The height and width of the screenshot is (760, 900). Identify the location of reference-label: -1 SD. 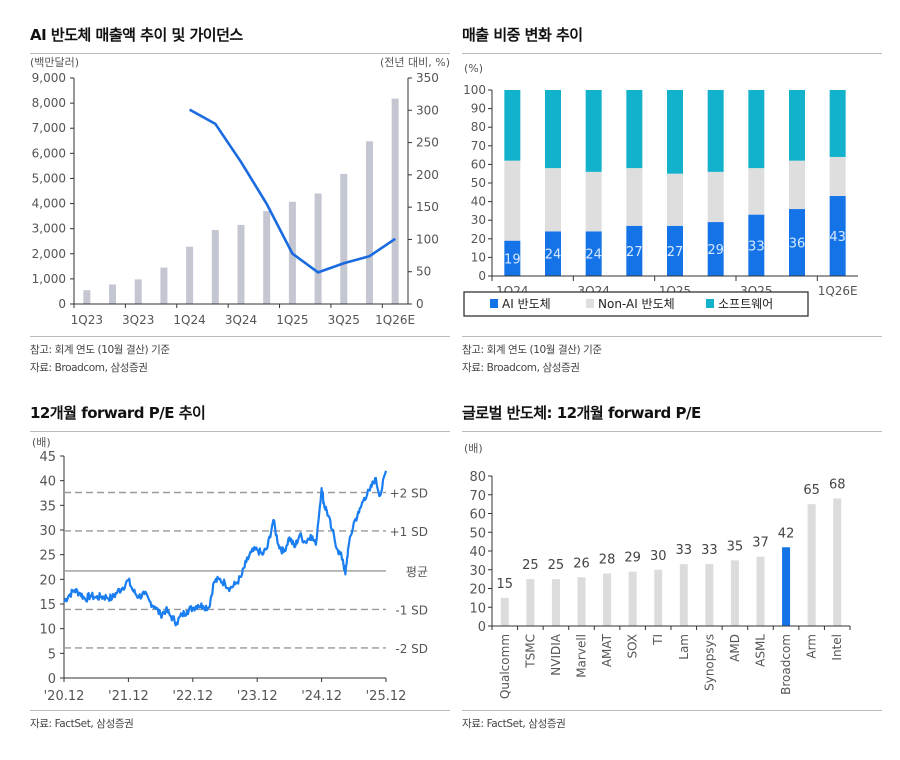
(411, 610).